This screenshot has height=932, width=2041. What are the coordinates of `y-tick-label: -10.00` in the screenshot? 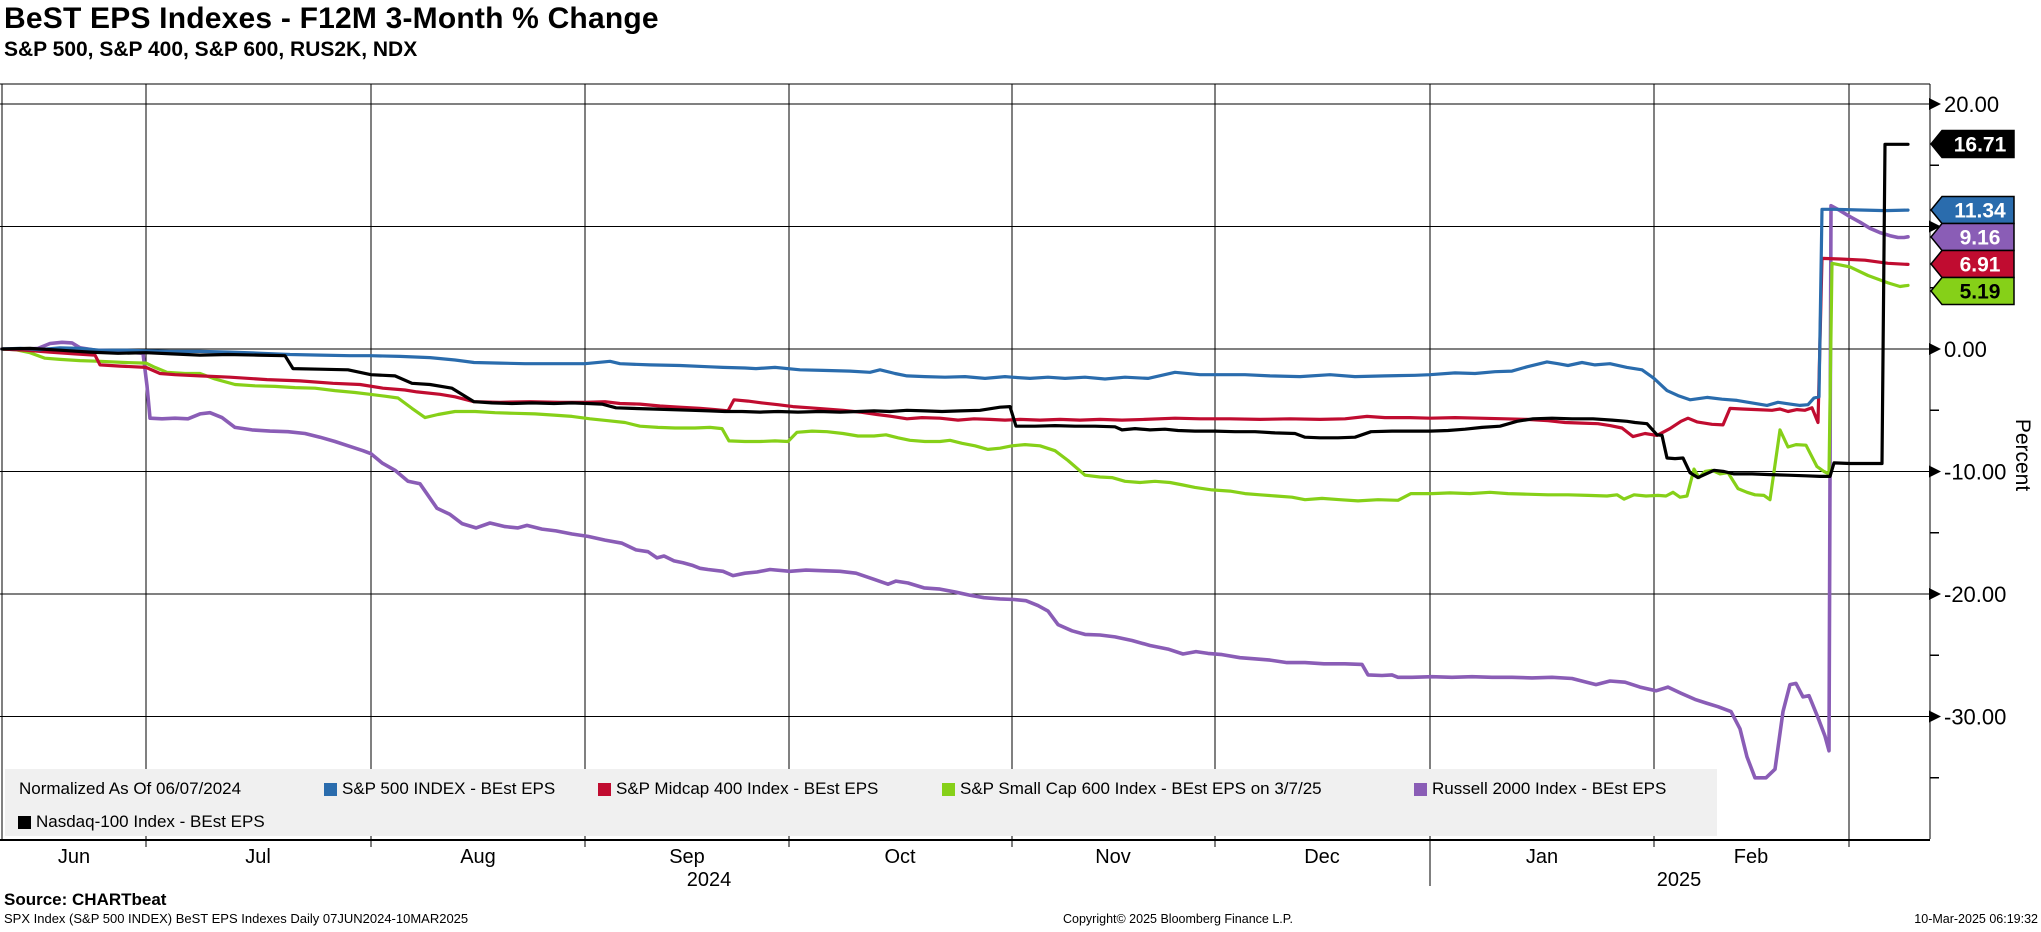 It's located at (1975, 472).